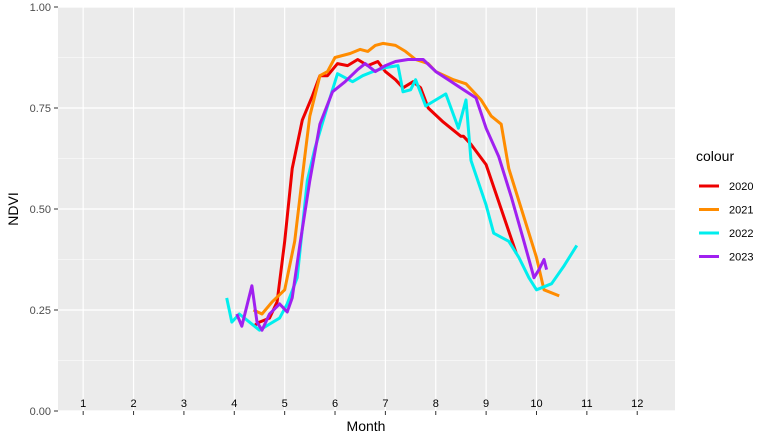 The image size is (773, 447). I want to click on month-label-12: 12, so click(637, 404).